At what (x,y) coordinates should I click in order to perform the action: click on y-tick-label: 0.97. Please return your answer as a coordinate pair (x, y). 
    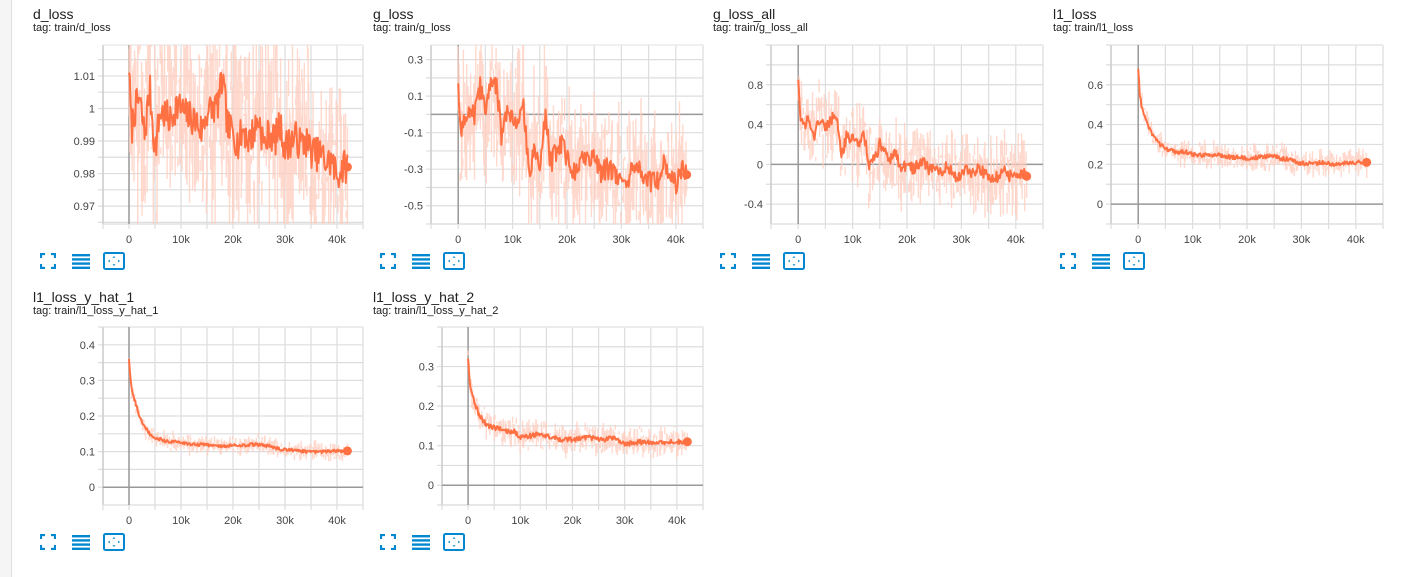
    Looking at the image, I should click on (84, 207).